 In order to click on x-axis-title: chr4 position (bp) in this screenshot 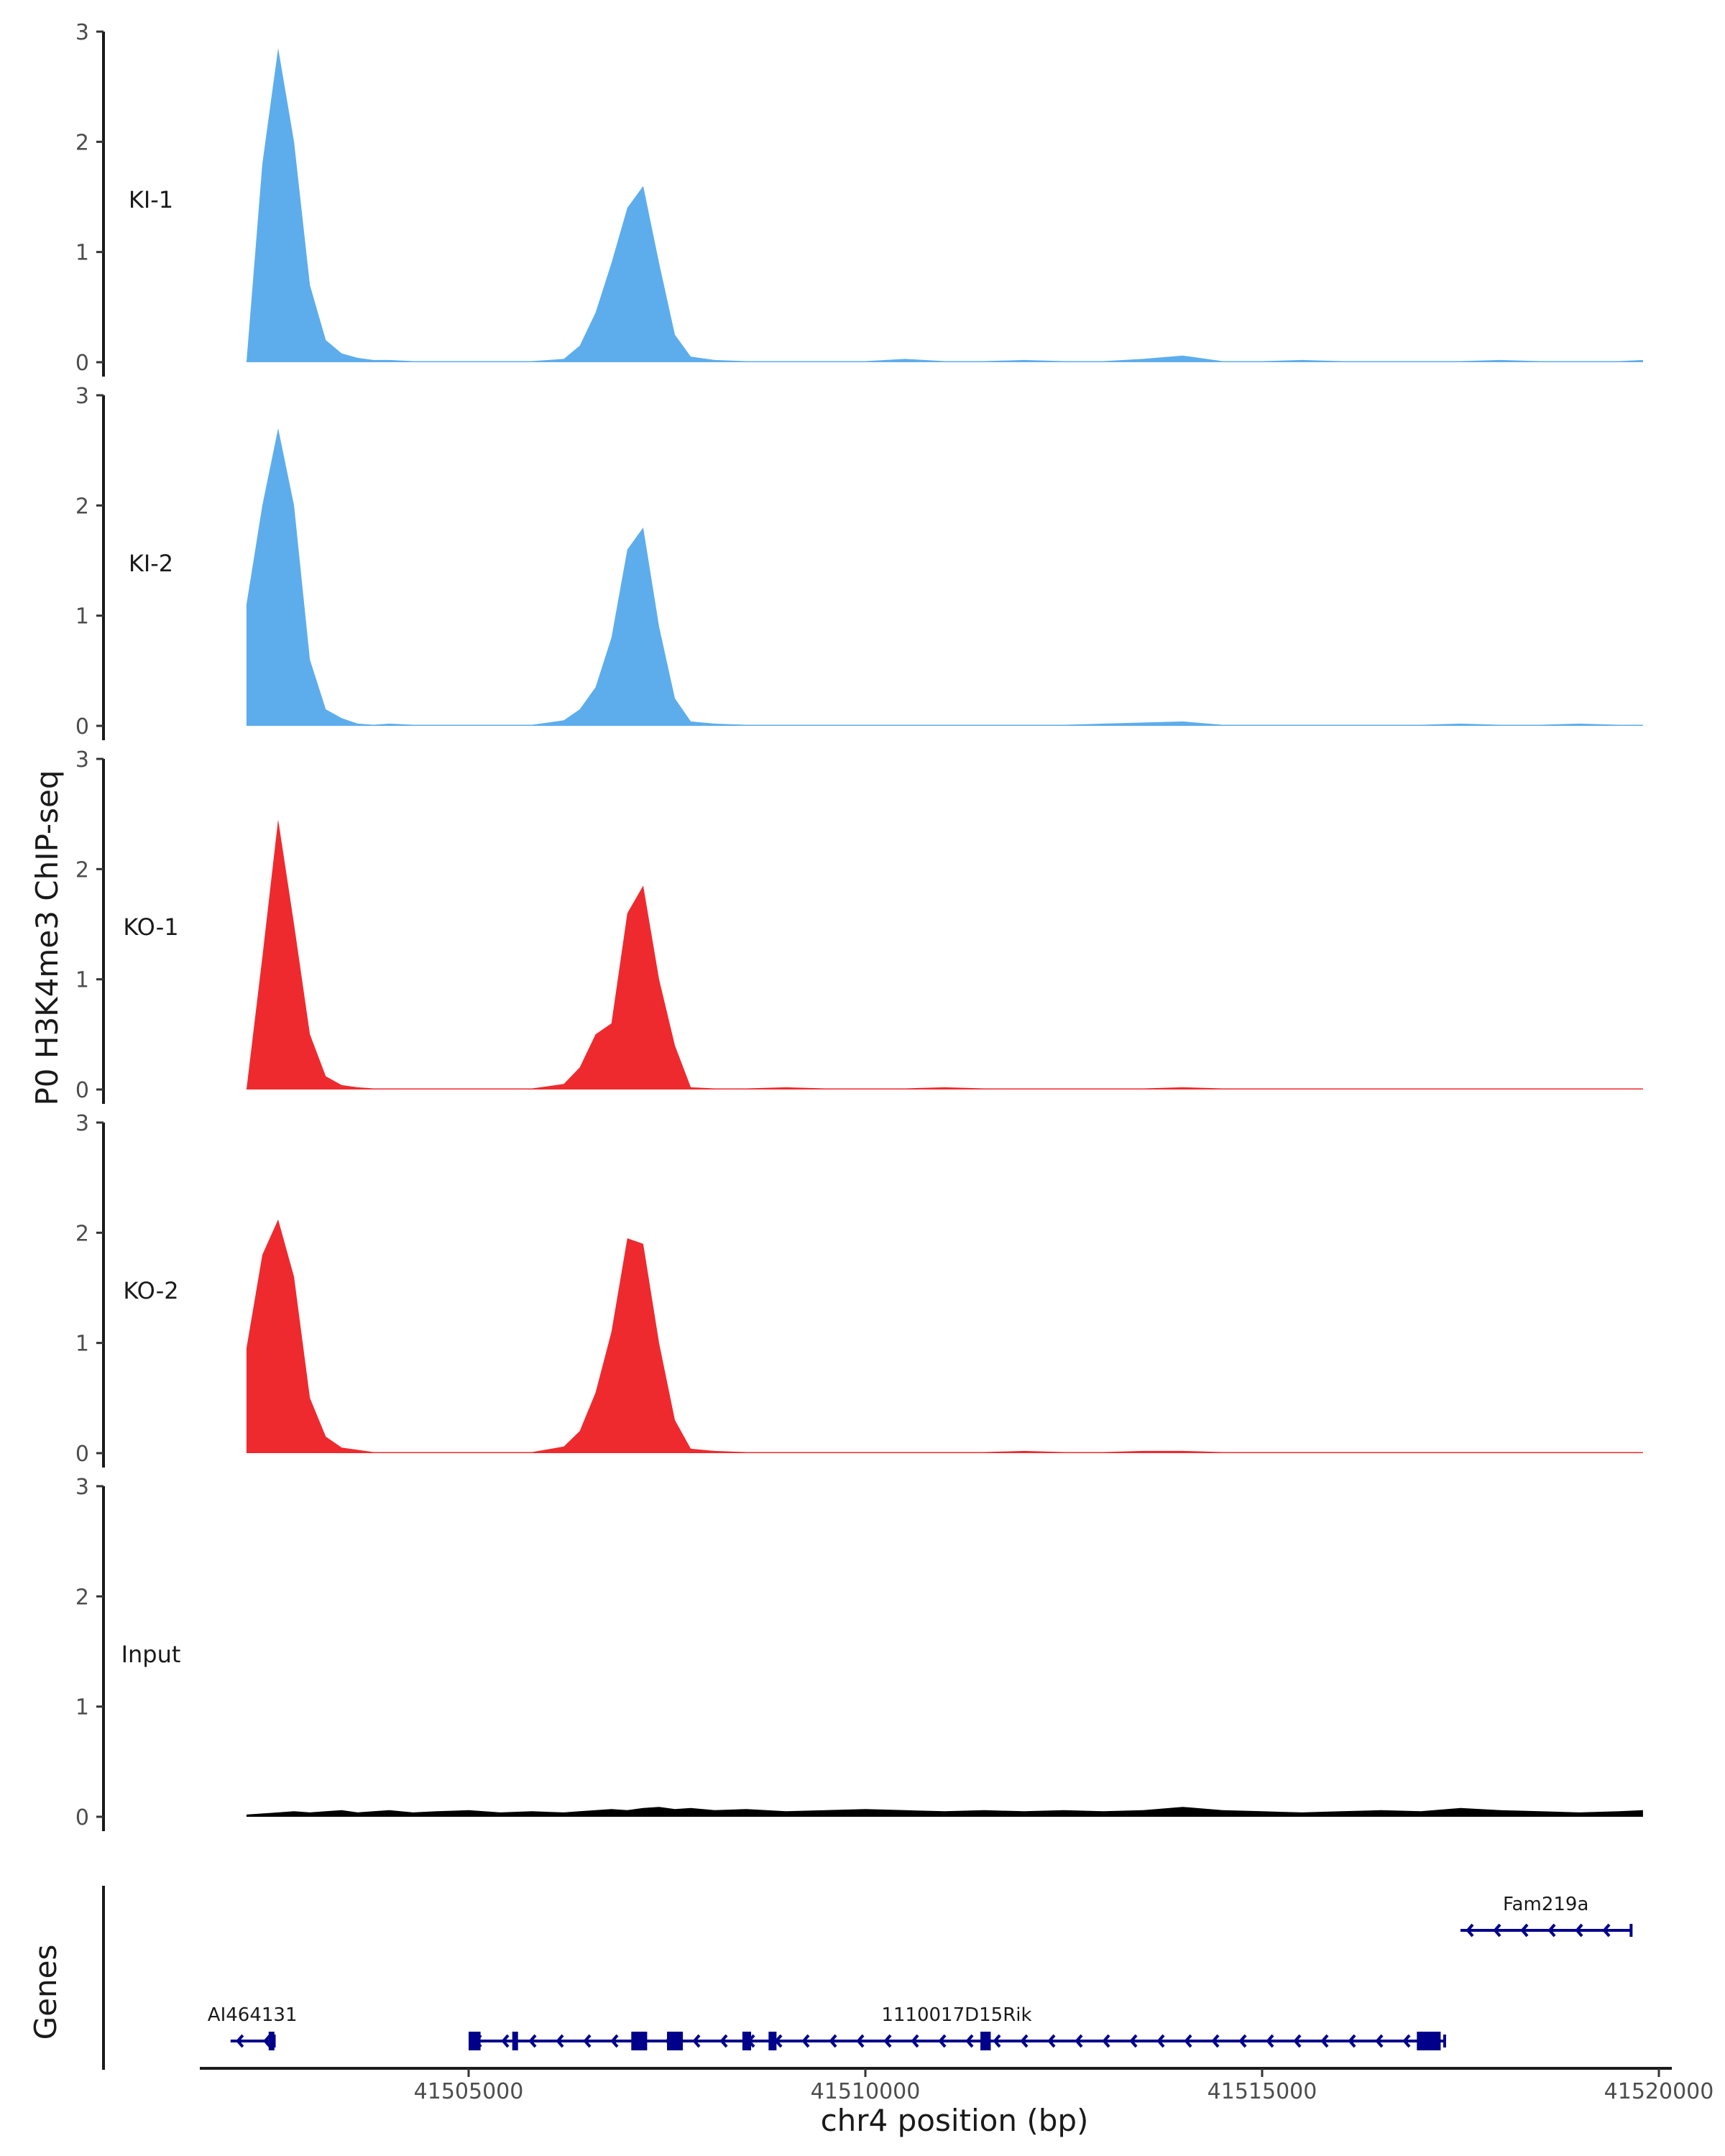, I will do `click(955, 2120)`.